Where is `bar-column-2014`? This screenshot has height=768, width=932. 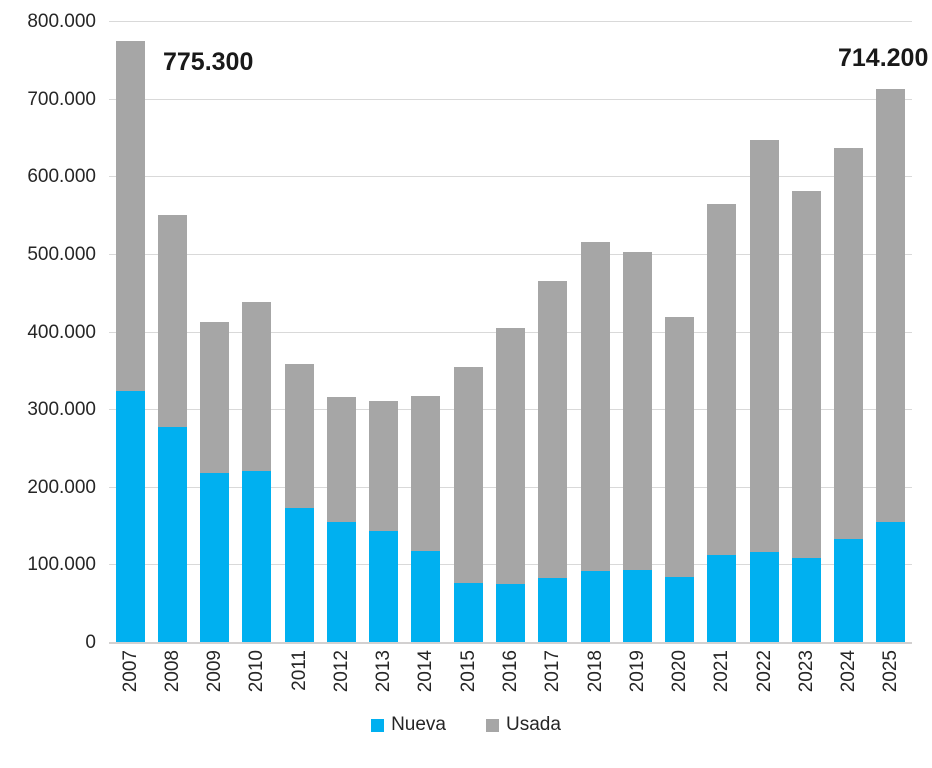 bar-column-2014 is located at coordinates (426, 332).